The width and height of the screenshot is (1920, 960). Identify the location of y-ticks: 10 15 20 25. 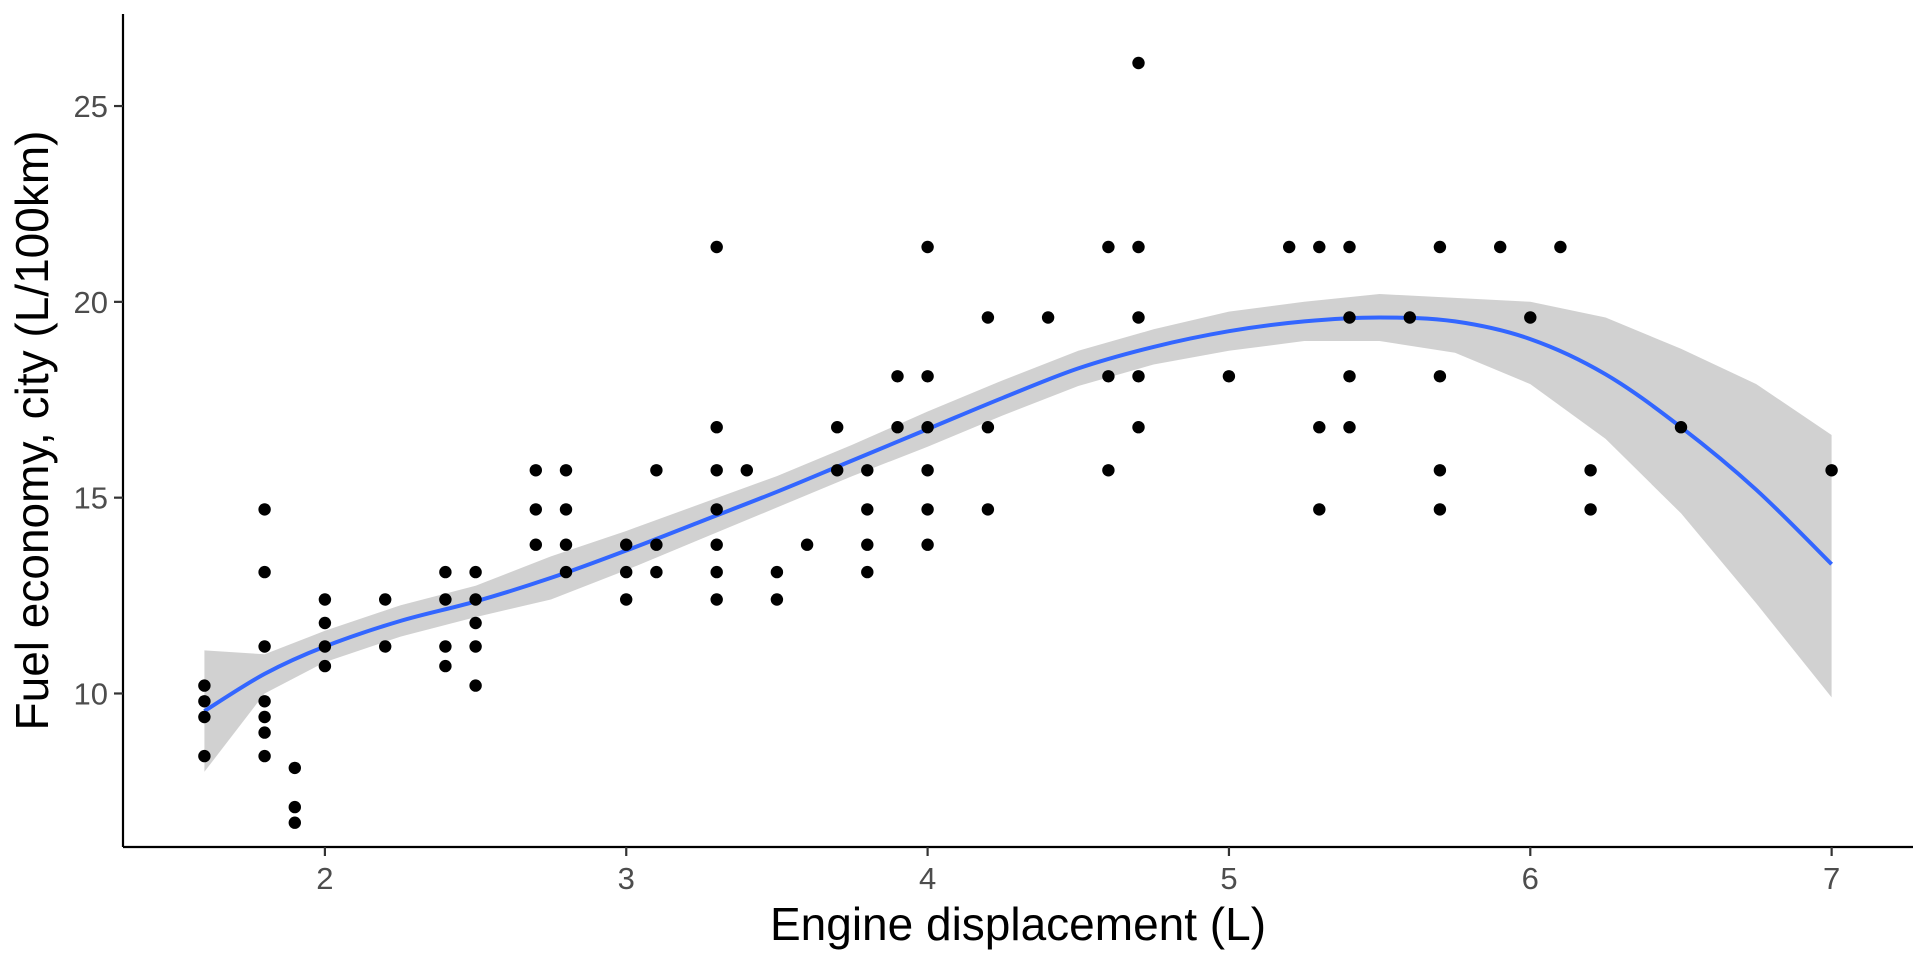
(98, 400).